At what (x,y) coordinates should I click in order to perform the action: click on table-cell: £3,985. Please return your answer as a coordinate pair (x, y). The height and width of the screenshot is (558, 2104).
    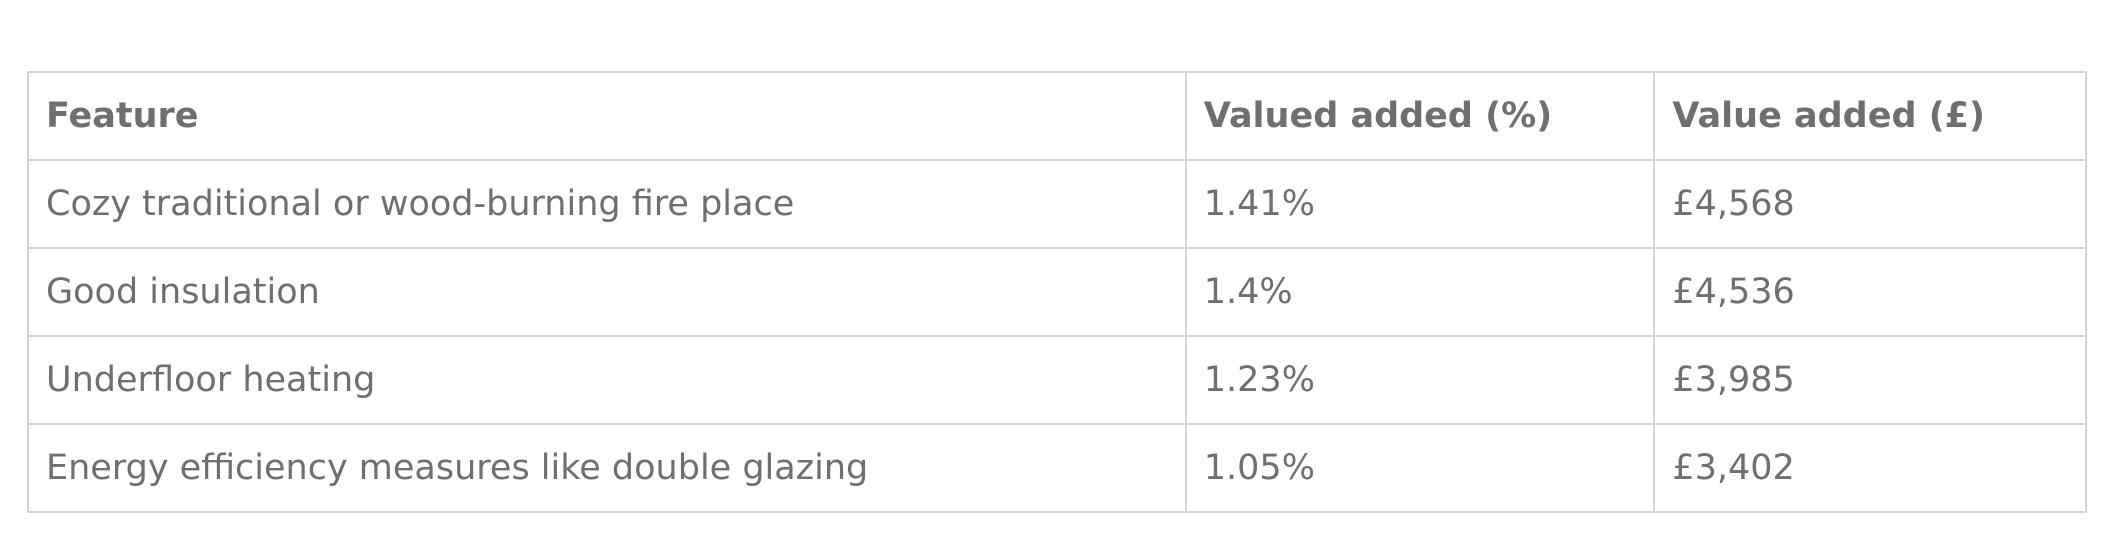
    Looking at the image, I should click on (1870, 380).